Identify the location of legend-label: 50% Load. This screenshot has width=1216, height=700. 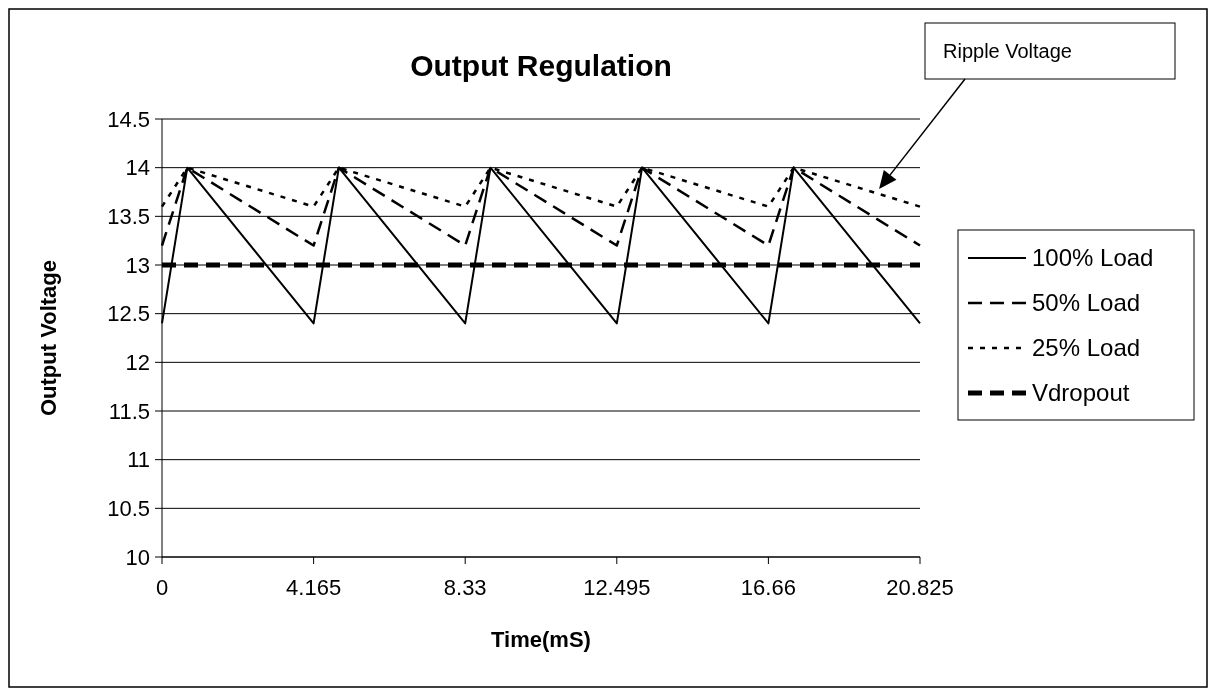
(1086, 303).